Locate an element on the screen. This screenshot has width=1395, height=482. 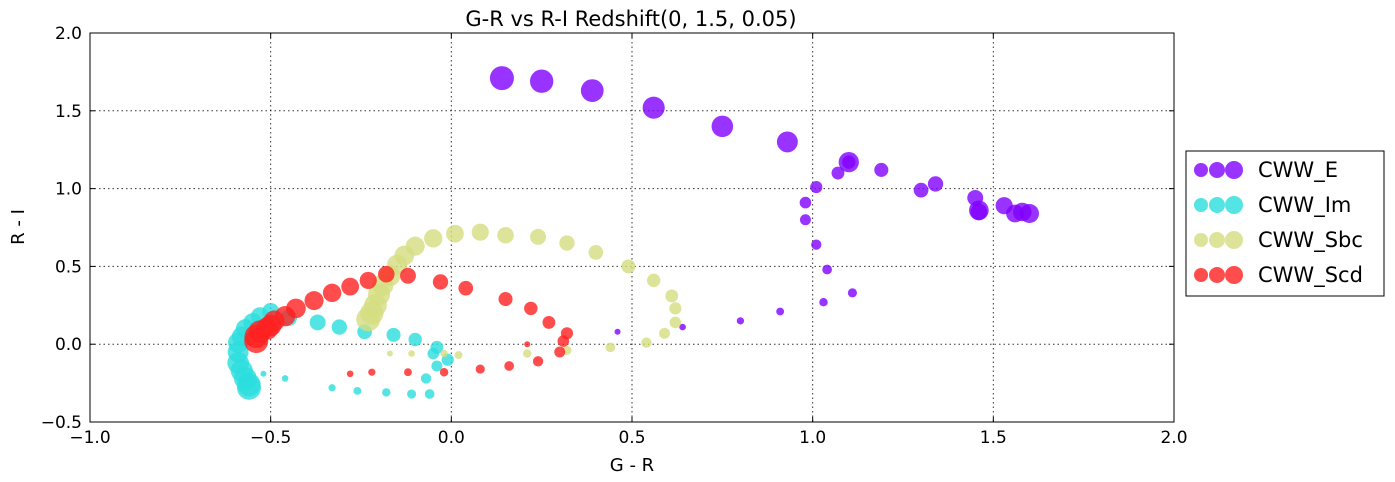
y-tick-label: 0.5 is located at coordinates (68, 267).